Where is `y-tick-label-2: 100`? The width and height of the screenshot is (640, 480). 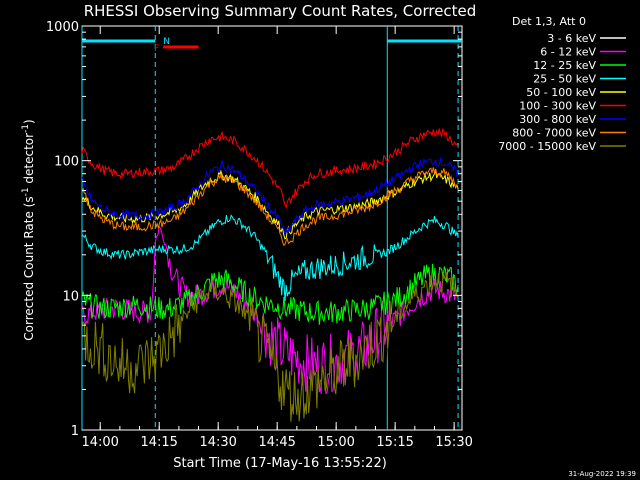
y-tick-label-2: 100 is located at coordinates (66, 162).